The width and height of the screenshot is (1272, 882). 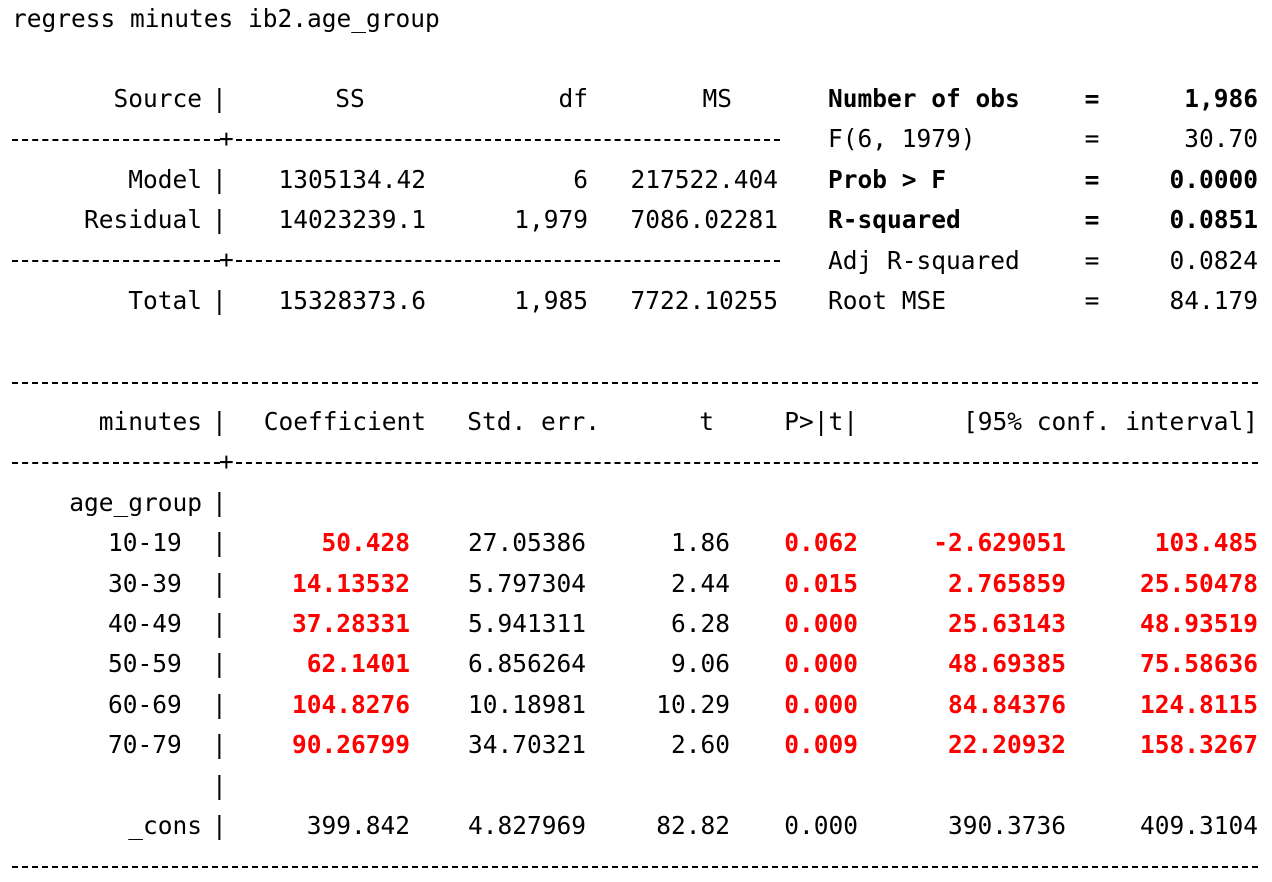 I want to click on coef-group-label: age_group, so click(x=135, y=502).